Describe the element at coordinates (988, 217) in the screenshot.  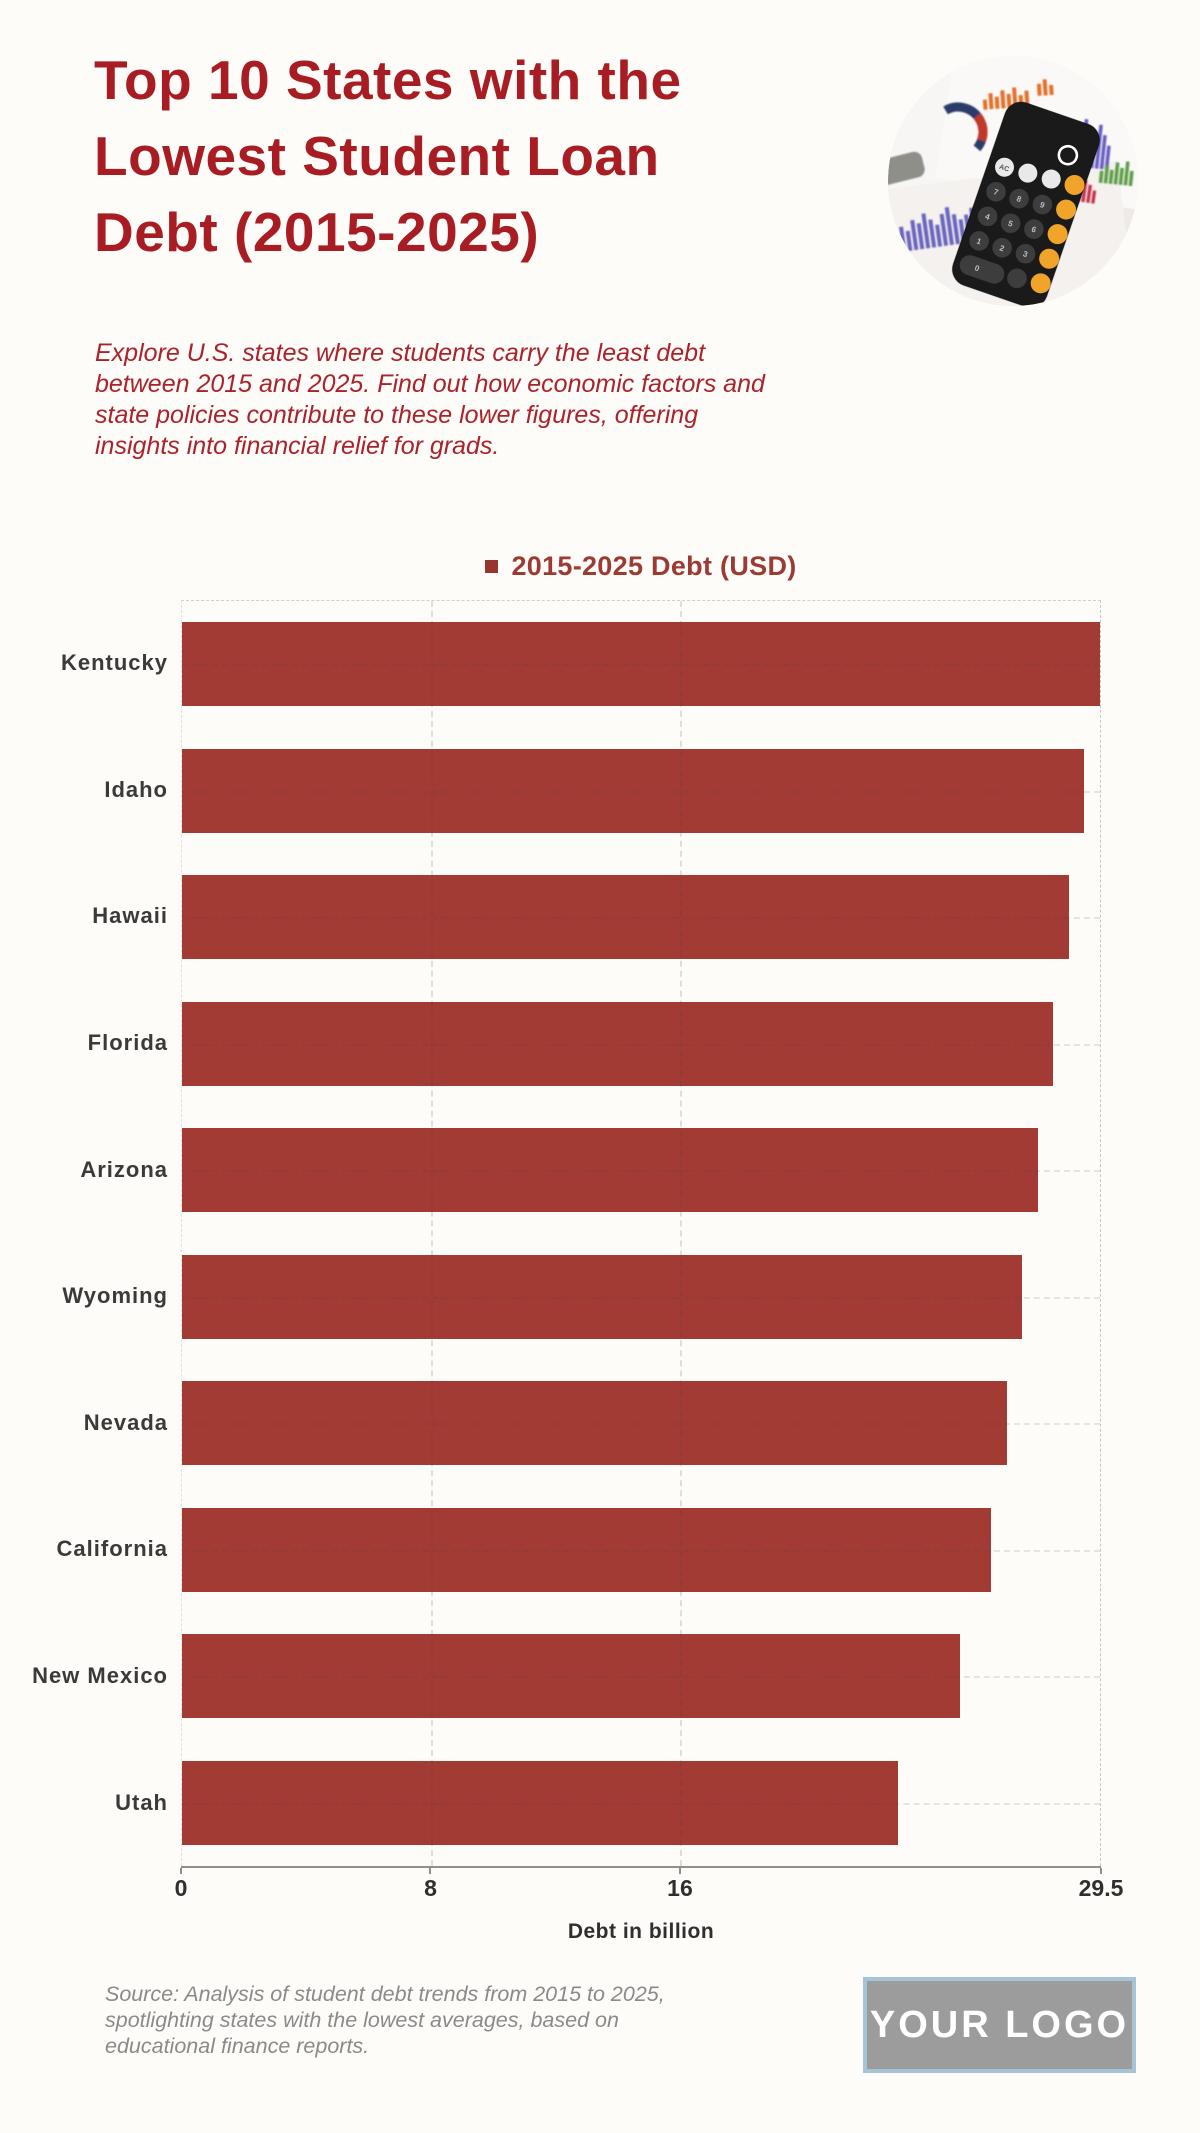
I see `svg-text: 4` at that location.